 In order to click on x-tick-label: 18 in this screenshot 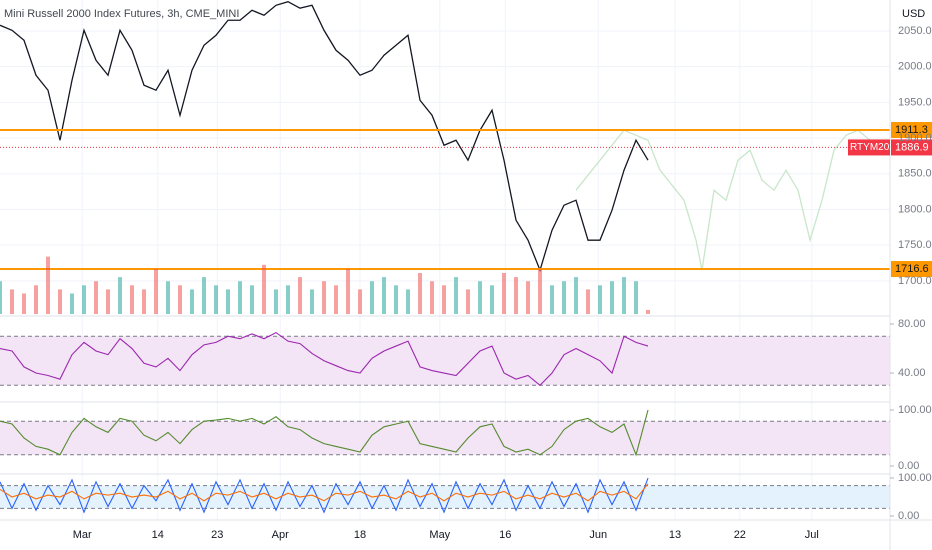, I will do `click(360, 535)`.